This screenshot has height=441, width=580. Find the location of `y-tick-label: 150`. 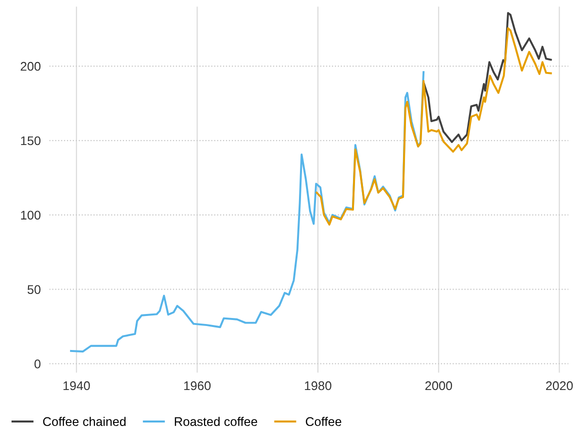

y-tick-label: 150 is located at coordinates (30, 141).